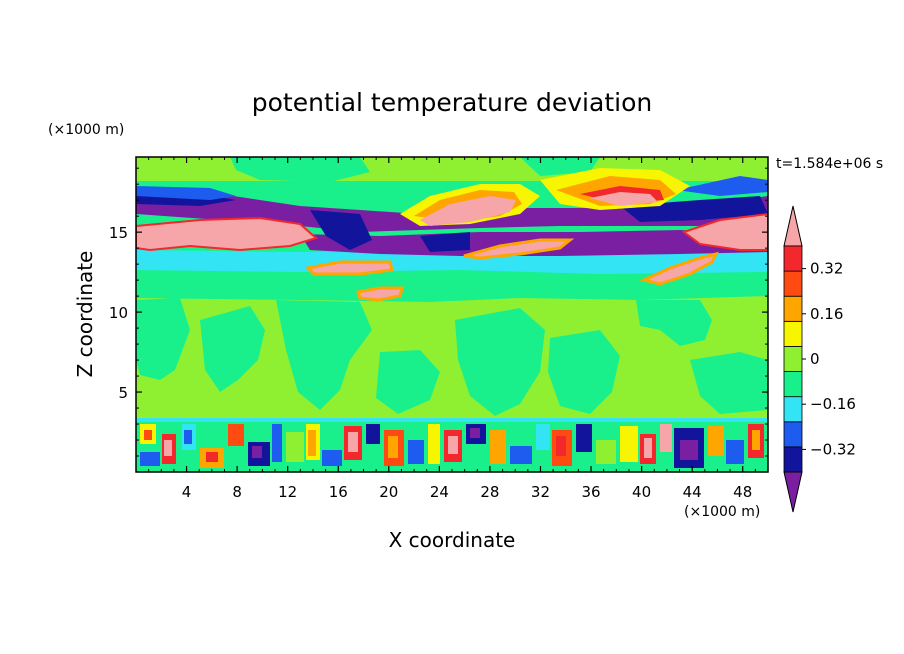 The height and width of the screenshot is (654, 904). I want to click on y-axis-label: Z coordinate, so click(85, 314).